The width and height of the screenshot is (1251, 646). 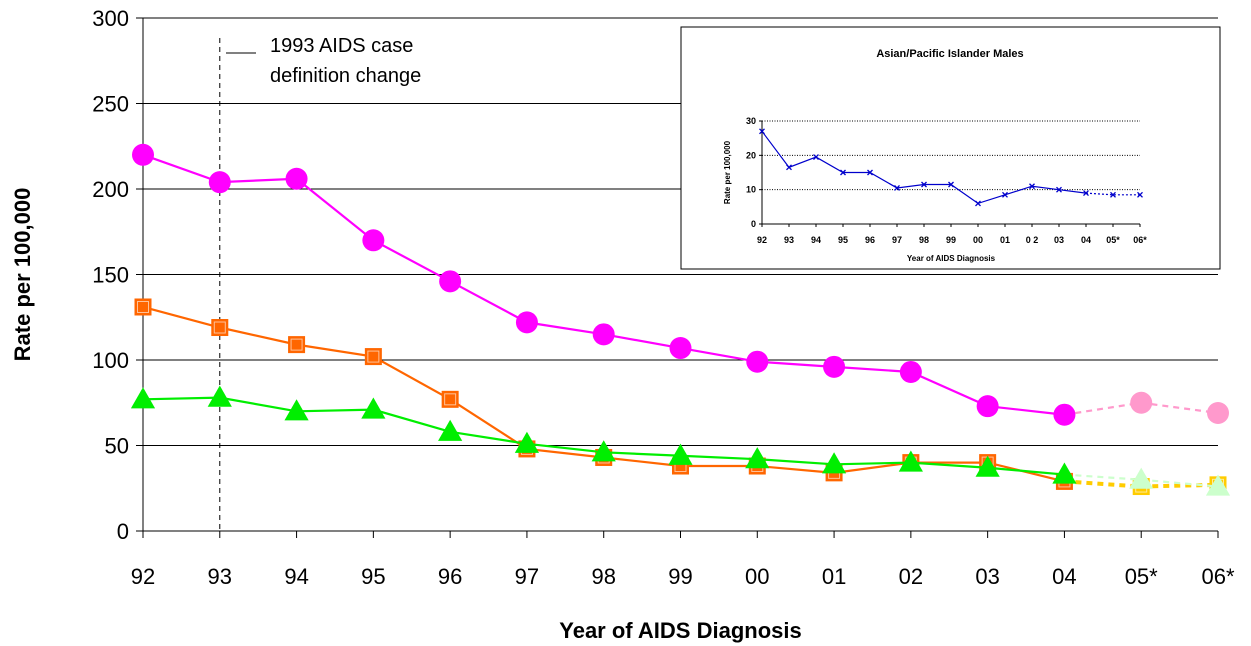 What do you see at coordinates (843, 240) in the screenshot?
I see `inset-x-tick-label: 95` at bounding box center [843, 240].